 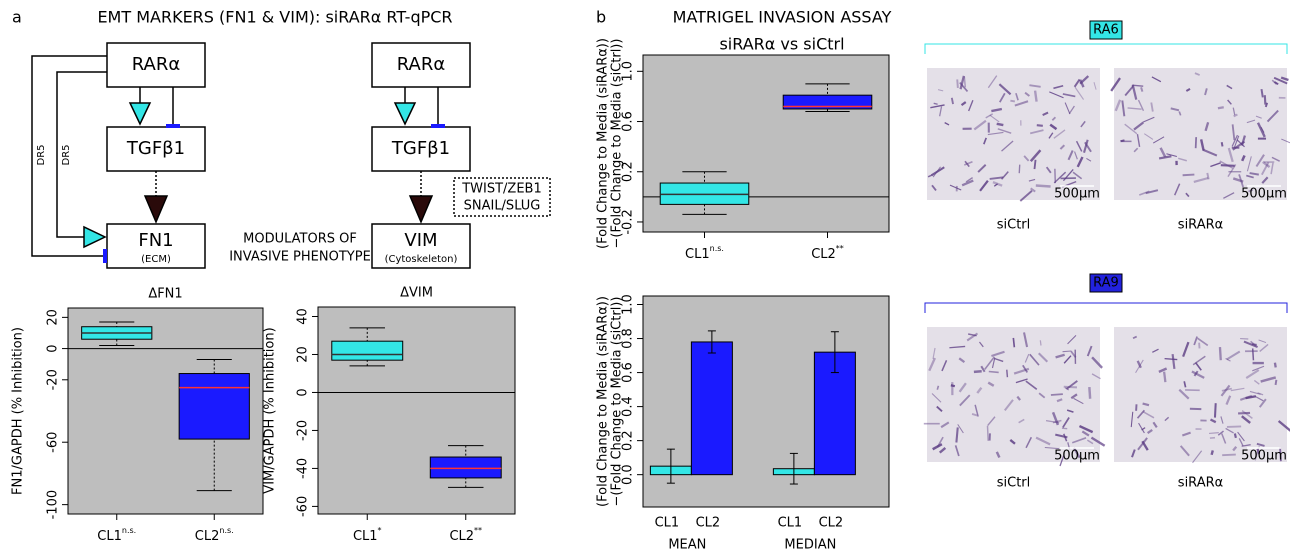 What do you see at coordinates (303, 316) in the screenshot?
I see `y-tick-label: 40` at bounding box center [303, 316].